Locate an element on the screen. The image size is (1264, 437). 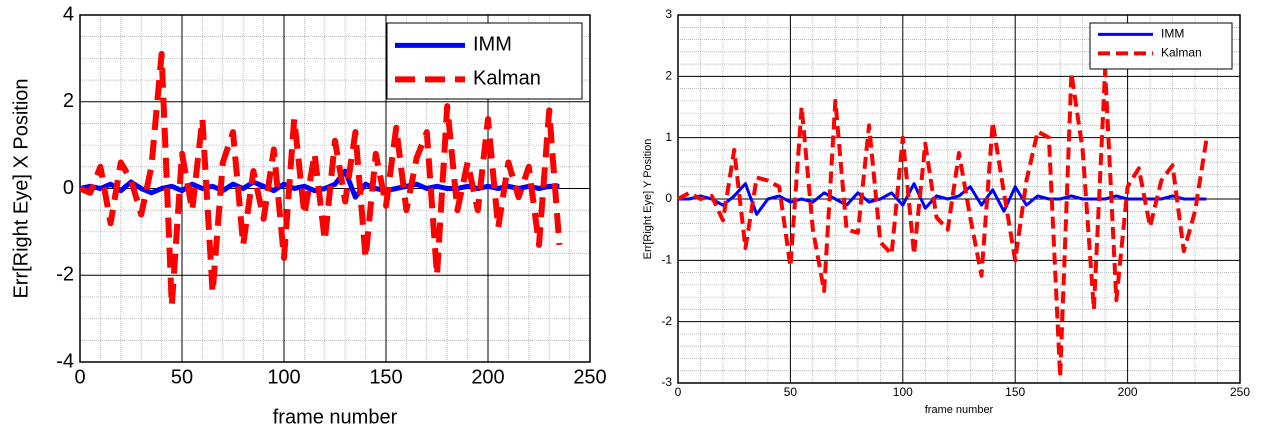
series-line is located at coordinates (942, 199).